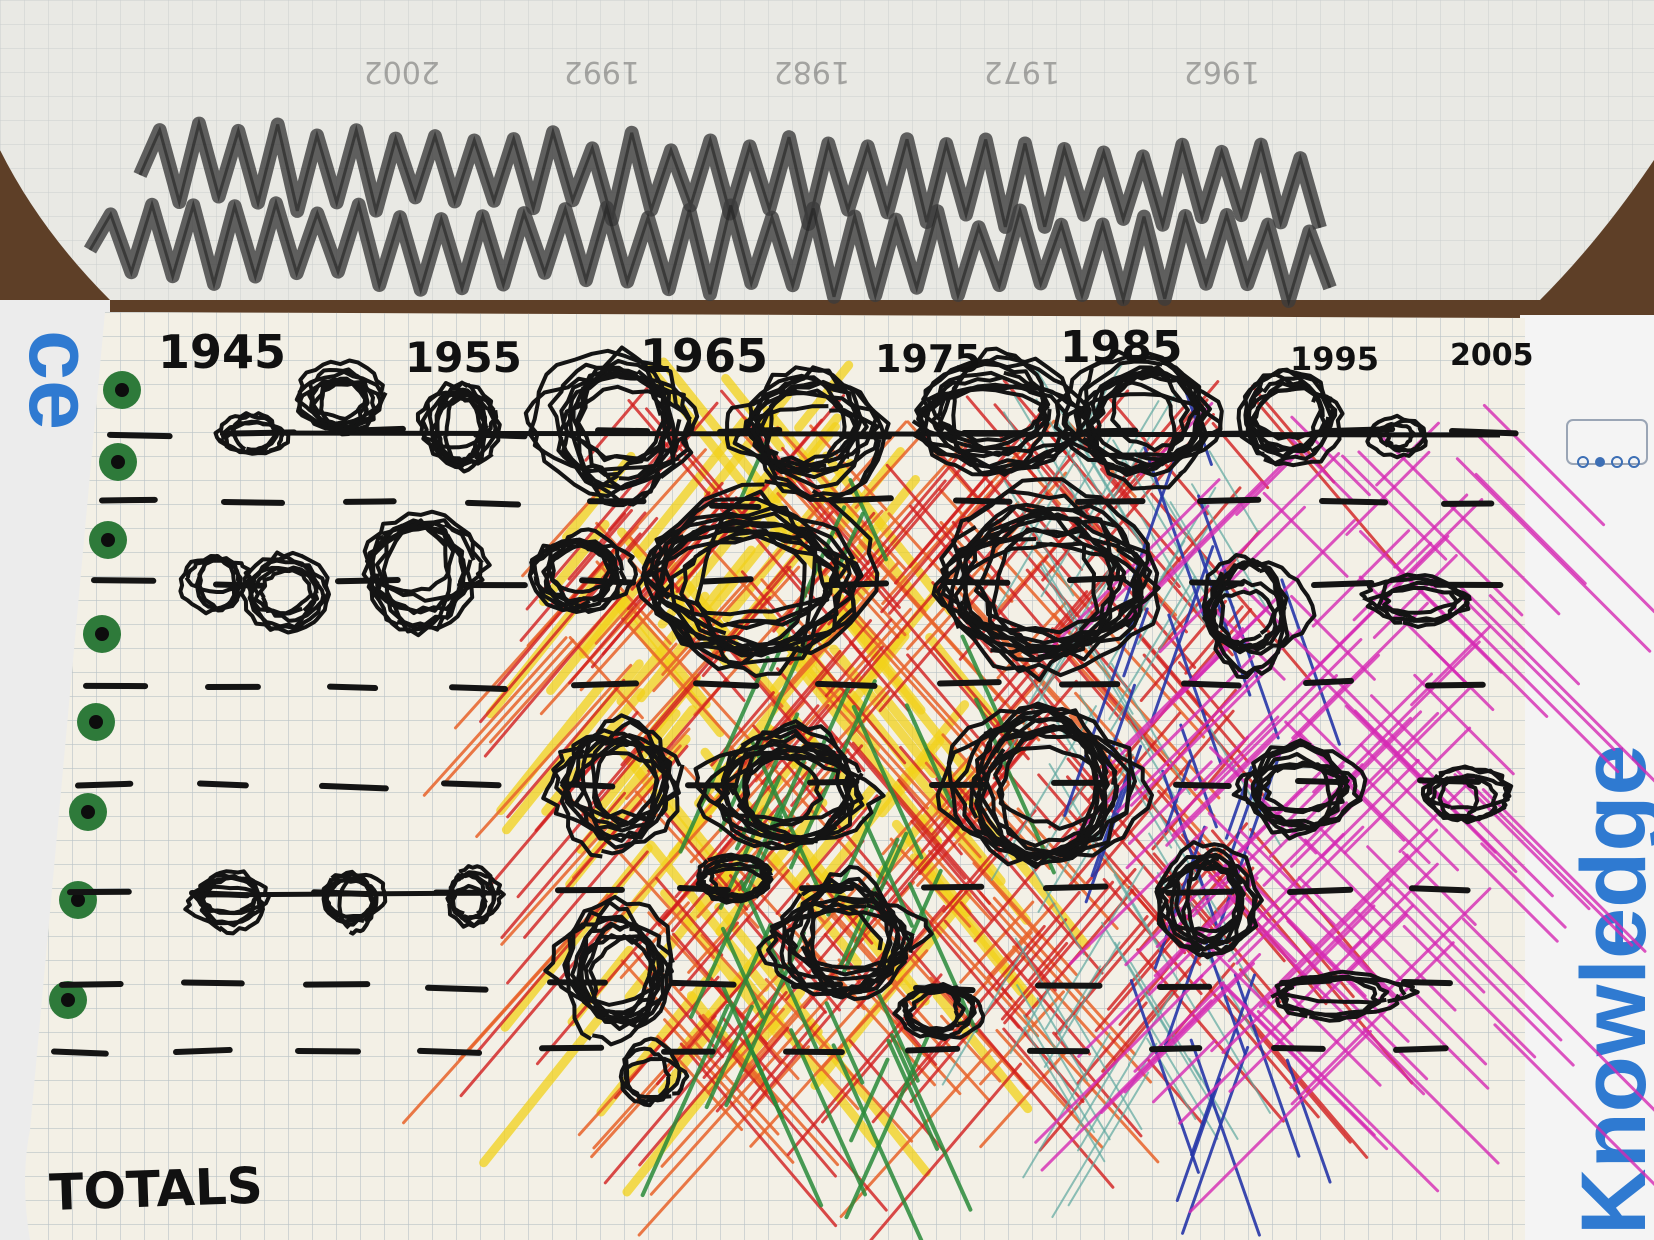 This screenshot has height=1240, width=1654. Describe the element at coordinates (1607, 442) in the screenshot. I see `page-indicator-box` at that location.